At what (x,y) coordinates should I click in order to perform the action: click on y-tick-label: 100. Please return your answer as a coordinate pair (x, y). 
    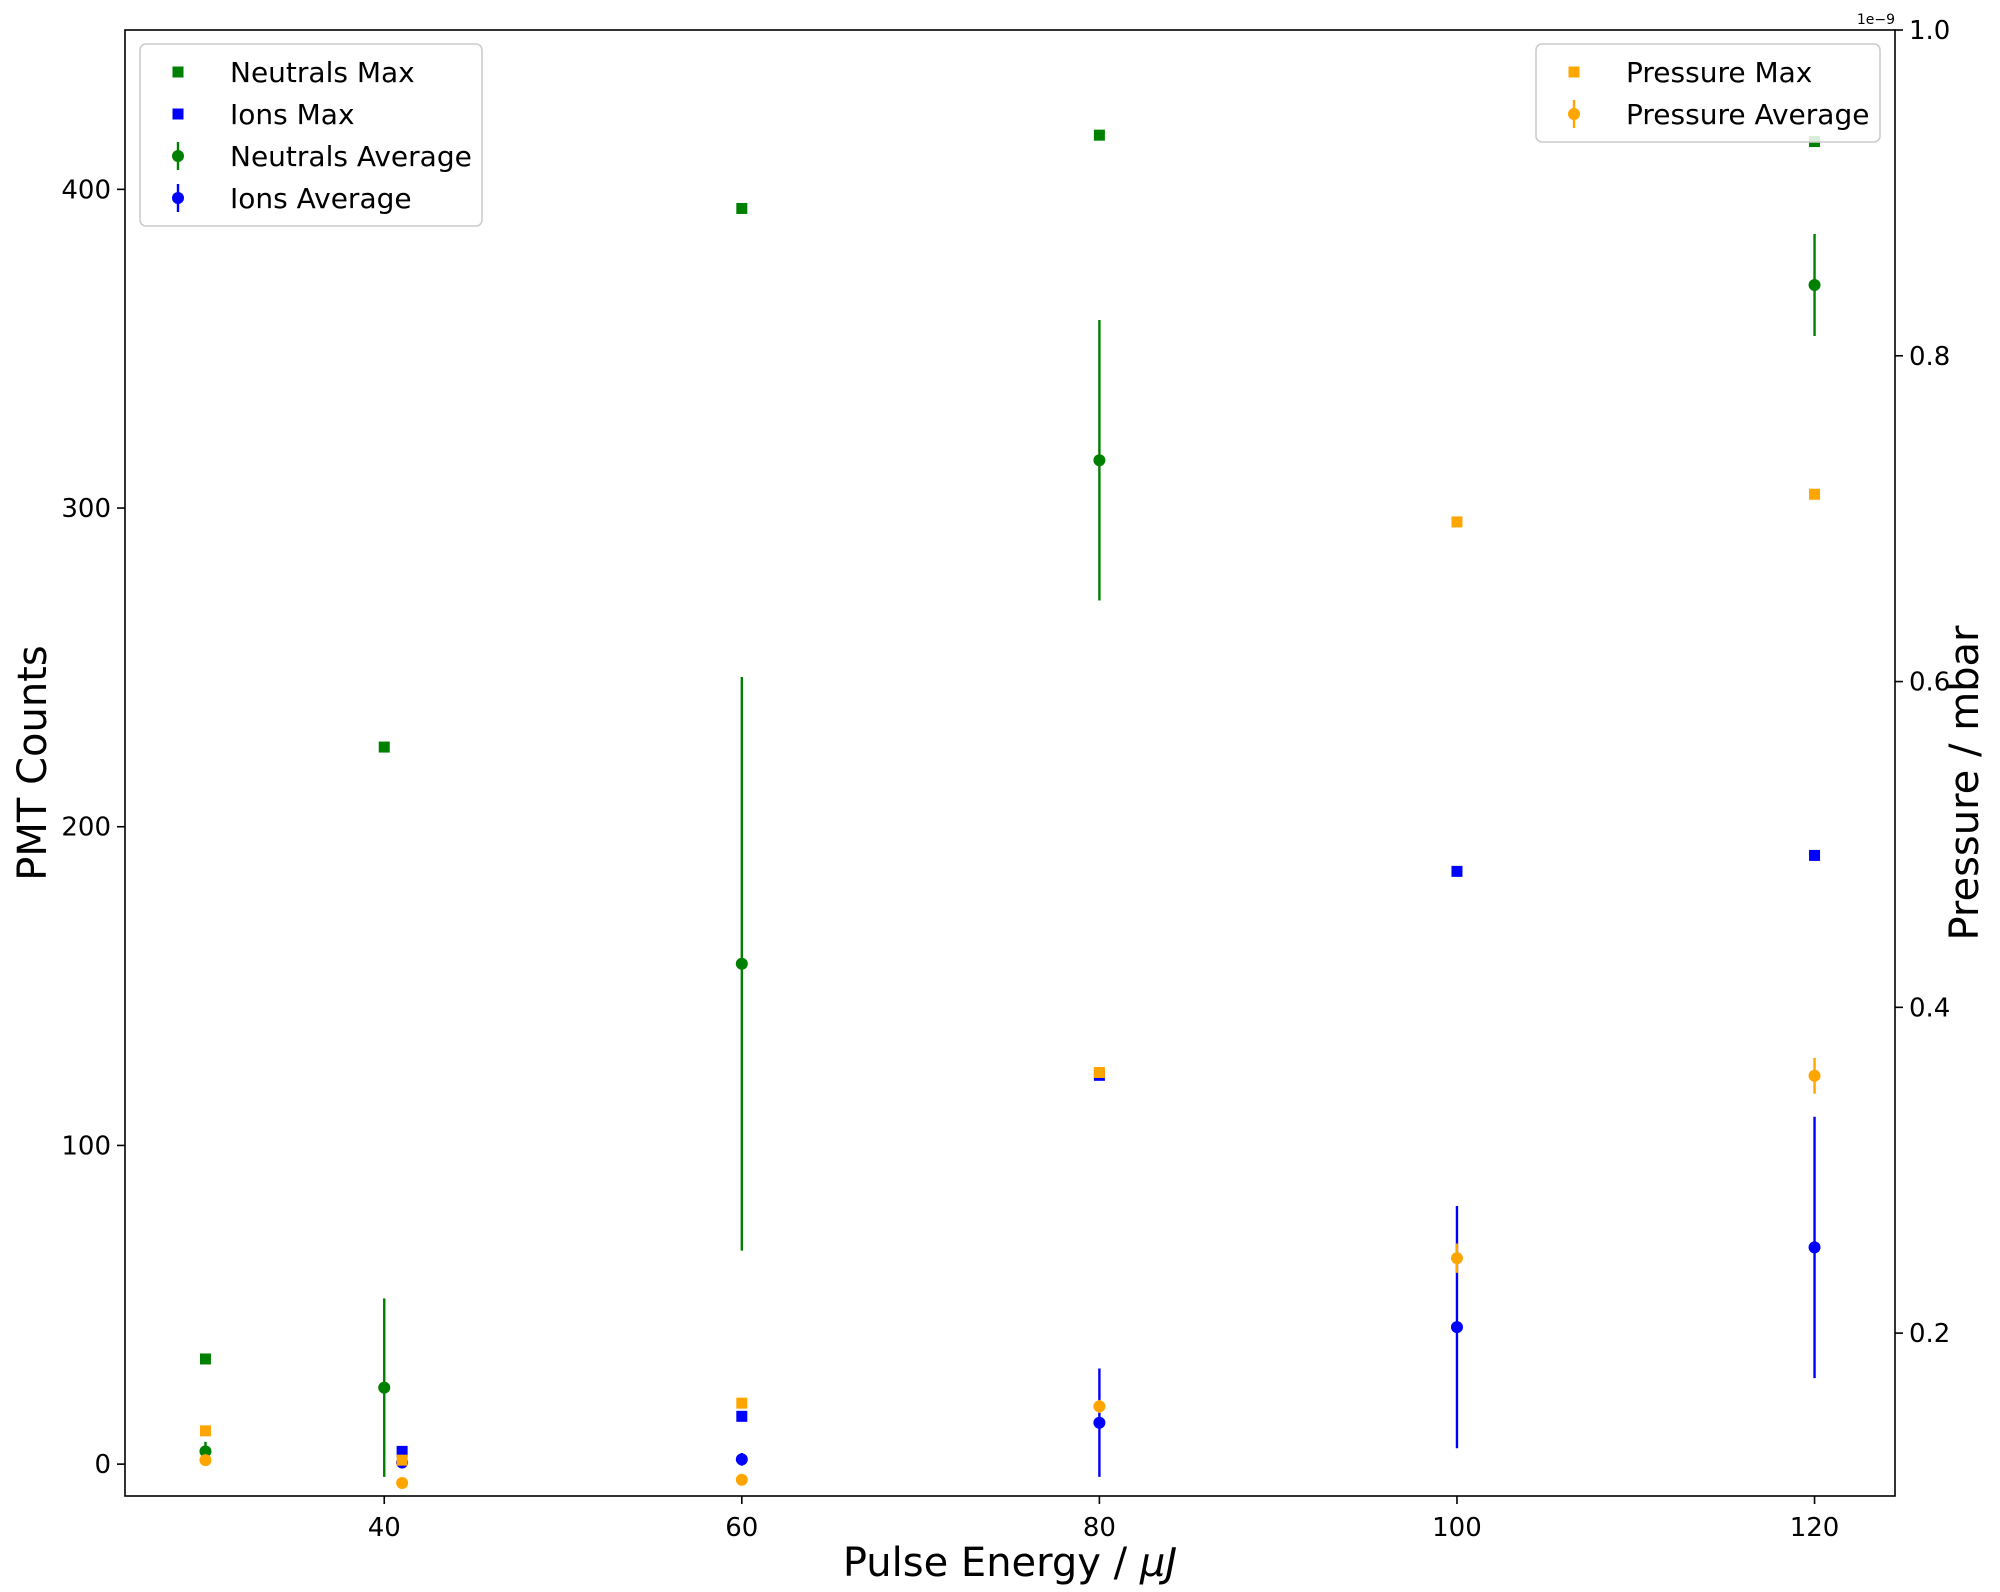
    Looking at the image, I should click on (86, 1146).